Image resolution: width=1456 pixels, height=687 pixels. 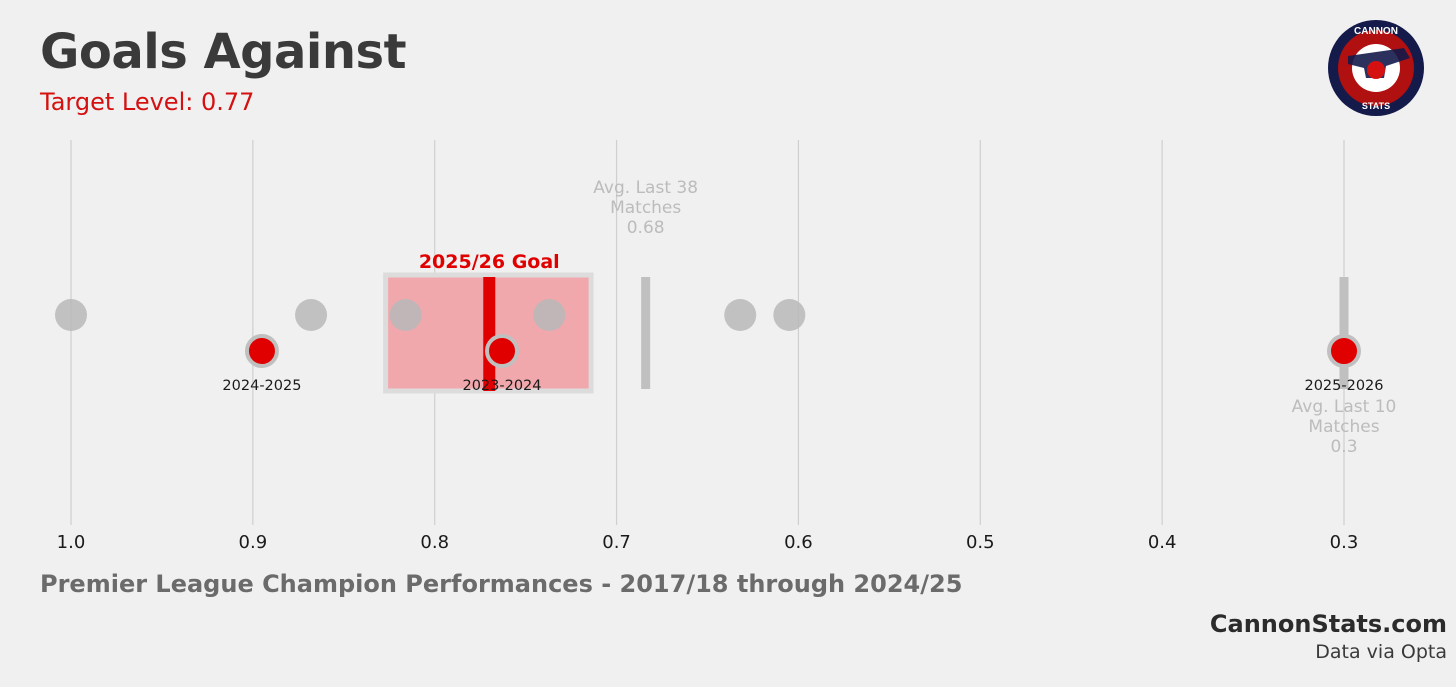 What do you see at coordinates (253, 542) in the screenshot?
I see `x-tick-label: 0.9` at bounding box center [253, 542].